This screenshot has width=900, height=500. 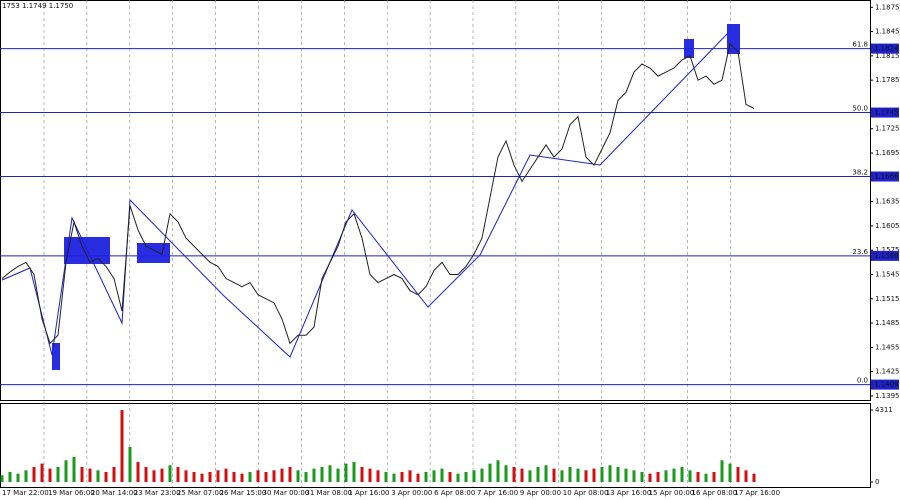 What do you see at coordinates (887, 56) in the screenshot?
I see `y-tick-label: 1.1815` at bounding box center [887, 56].